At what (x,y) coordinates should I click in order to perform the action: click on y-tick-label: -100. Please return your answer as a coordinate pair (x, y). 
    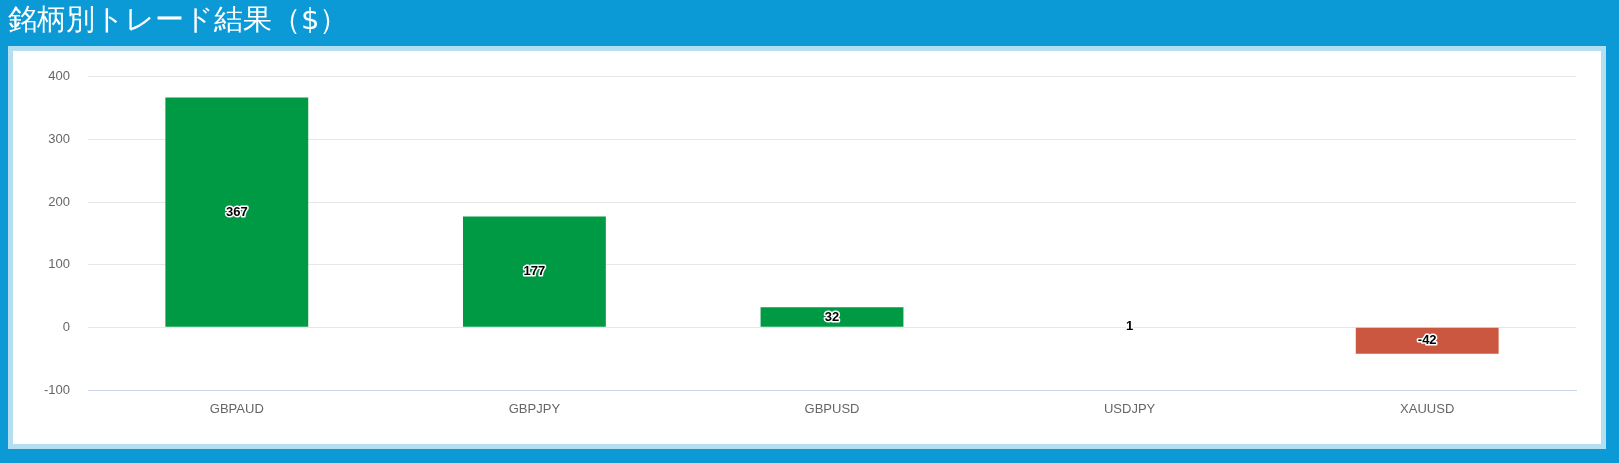
    Looking at the image, I should click on (56, 389).